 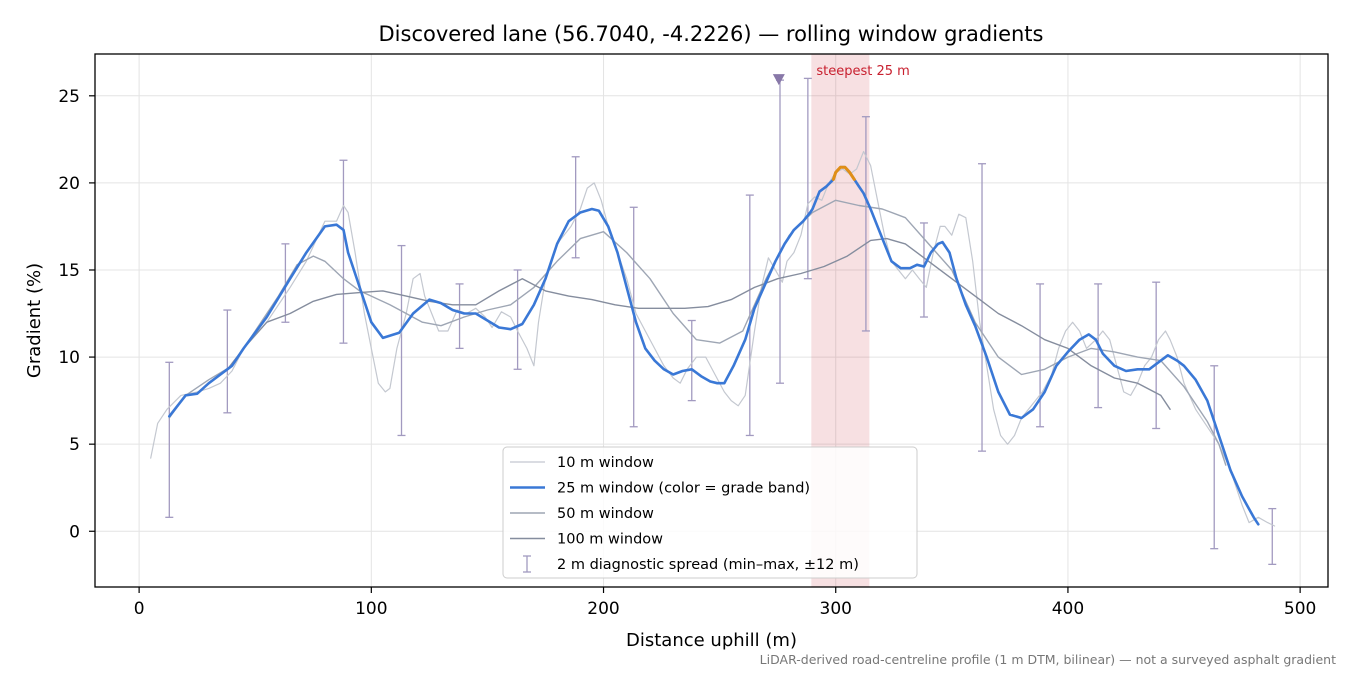 What do you see at coordinates (605, 463) in the screenshot?
I see `legend-label-0: 10 m window` at bounding box center [605, 463].